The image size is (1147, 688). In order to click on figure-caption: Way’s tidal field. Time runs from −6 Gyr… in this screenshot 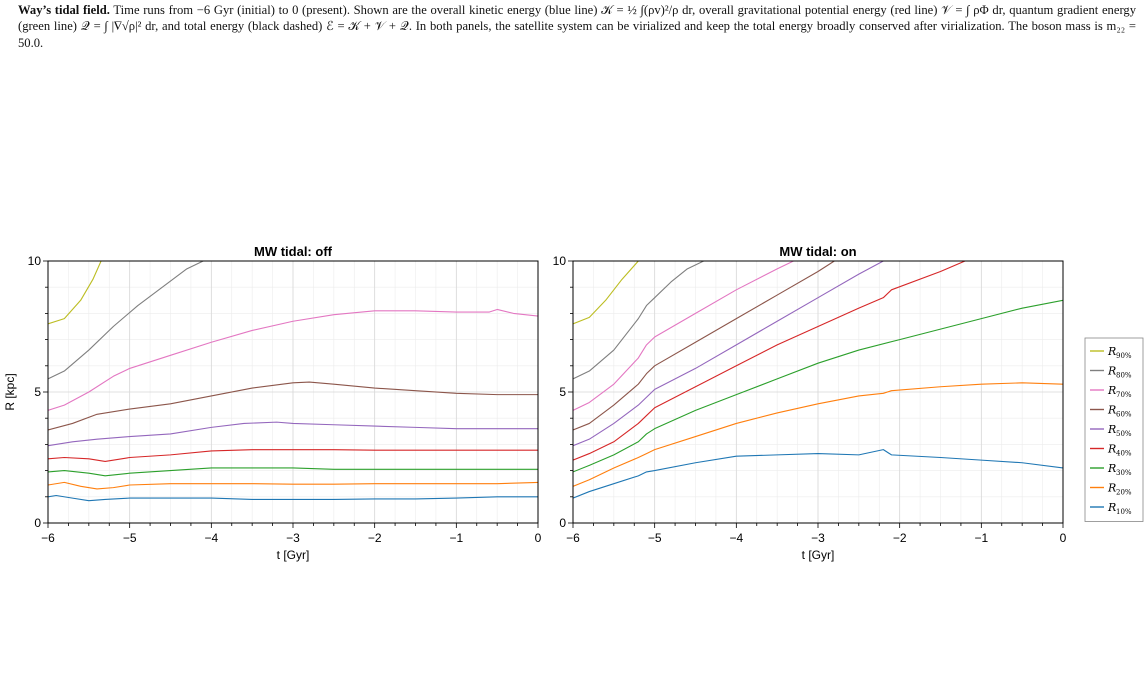, I will do `click(577, 26)`.